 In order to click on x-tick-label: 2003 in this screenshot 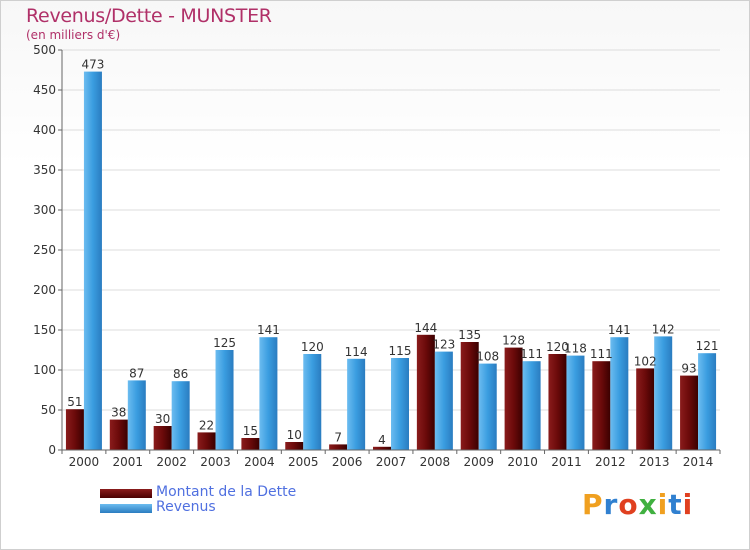, I will do `click(215, 462)`.